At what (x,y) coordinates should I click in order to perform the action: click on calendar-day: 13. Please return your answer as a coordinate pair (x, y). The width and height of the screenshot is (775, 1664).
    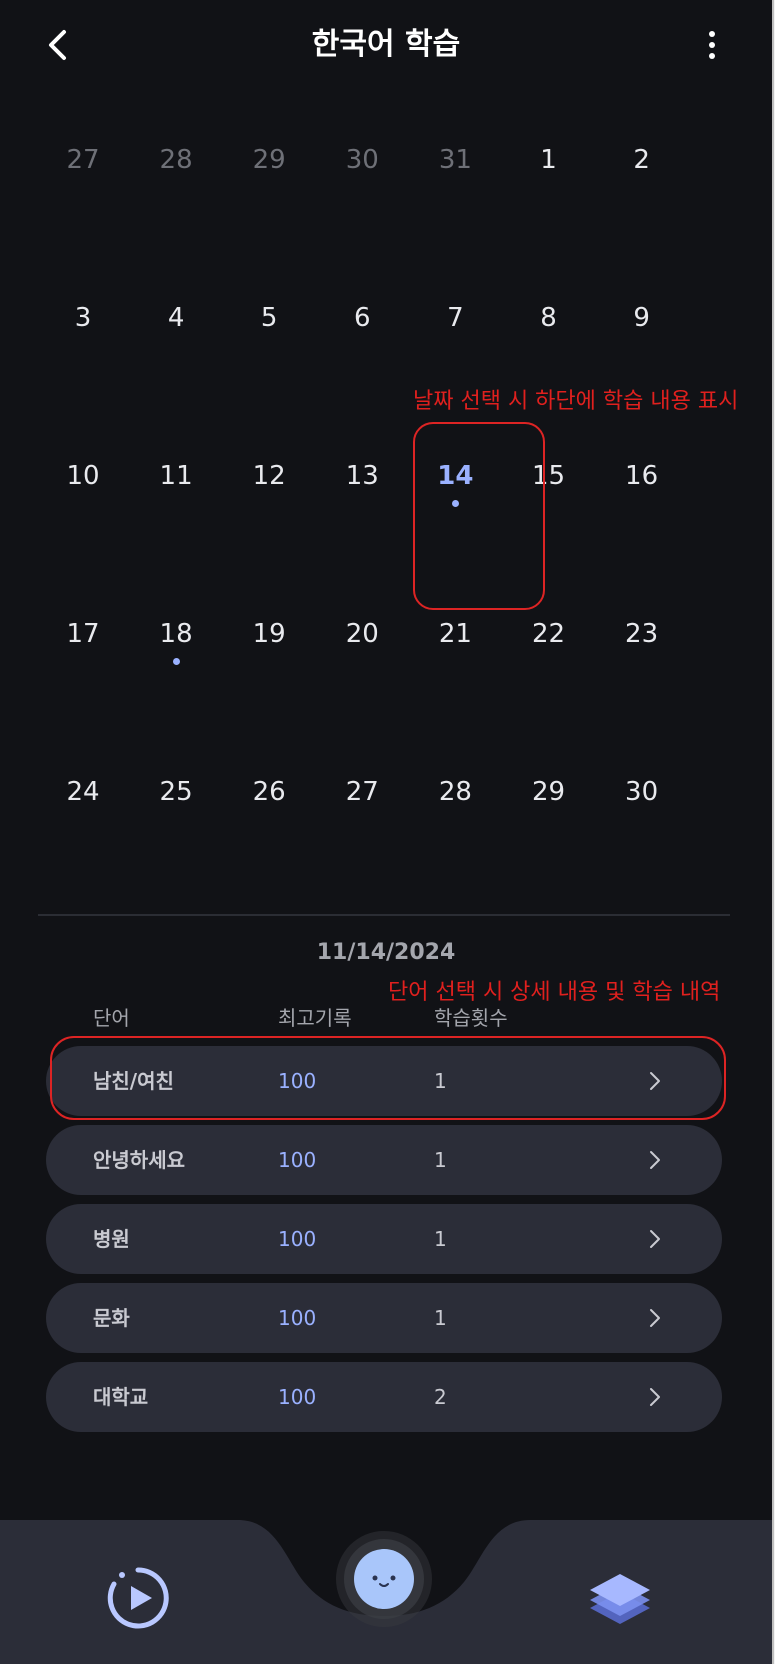
    Looking at the image, I should click on (362, 495).